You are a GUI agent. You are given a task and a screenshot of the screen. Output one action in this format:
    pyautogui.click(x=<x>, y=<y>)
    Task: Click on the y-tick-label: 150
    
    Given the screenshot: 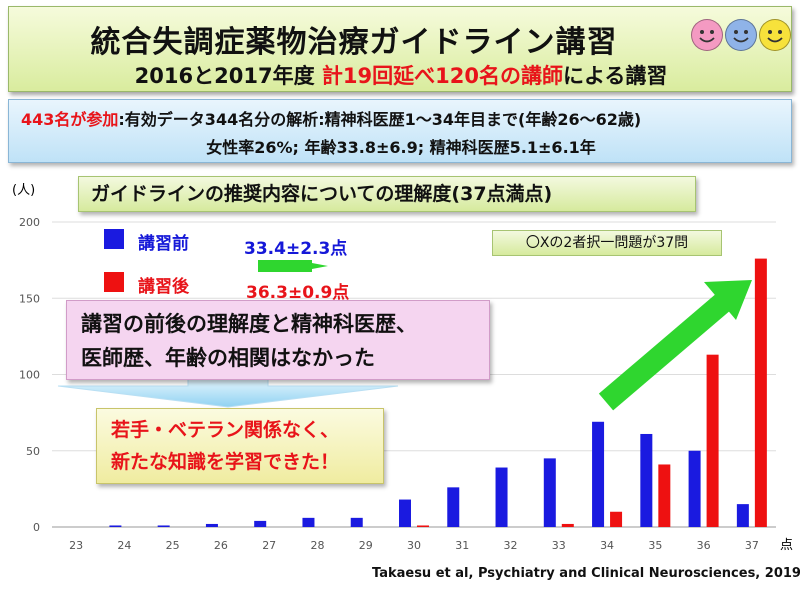 What is the action you would take?
    pyautogui.click(x=29, y=298)
    